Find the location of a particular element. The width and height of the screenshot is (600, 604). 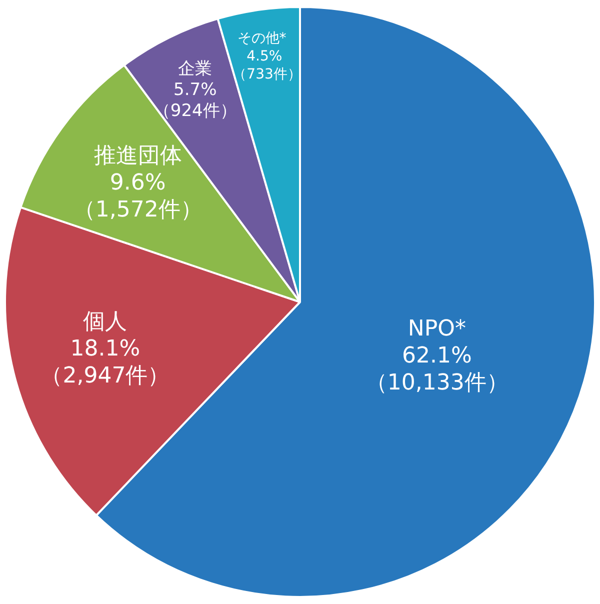

data-label: 4.5% （733件） is located at coordinates (267, 65).